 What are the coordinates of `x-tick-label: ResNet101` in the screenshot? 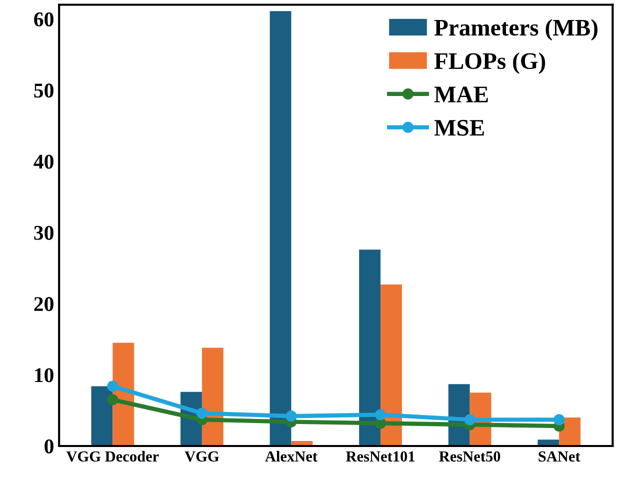 It's located at (380, 456).